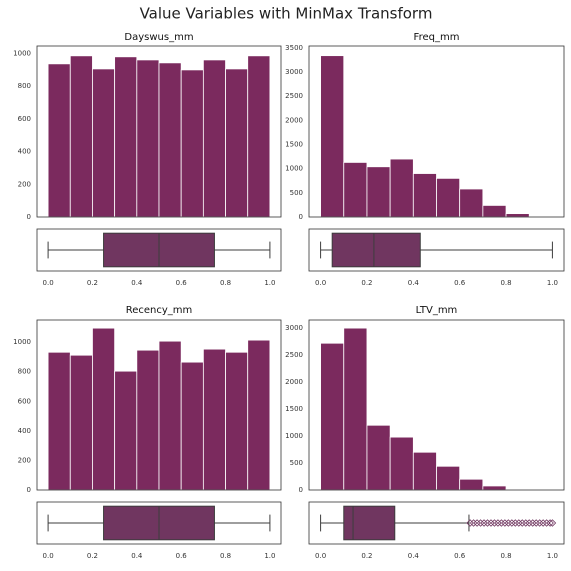 The height and width of the screenshot is (571, 571). Describe the element at coordinates (159, 310) in the screenshot. I see `panel-title: Recency_mm` at that location.